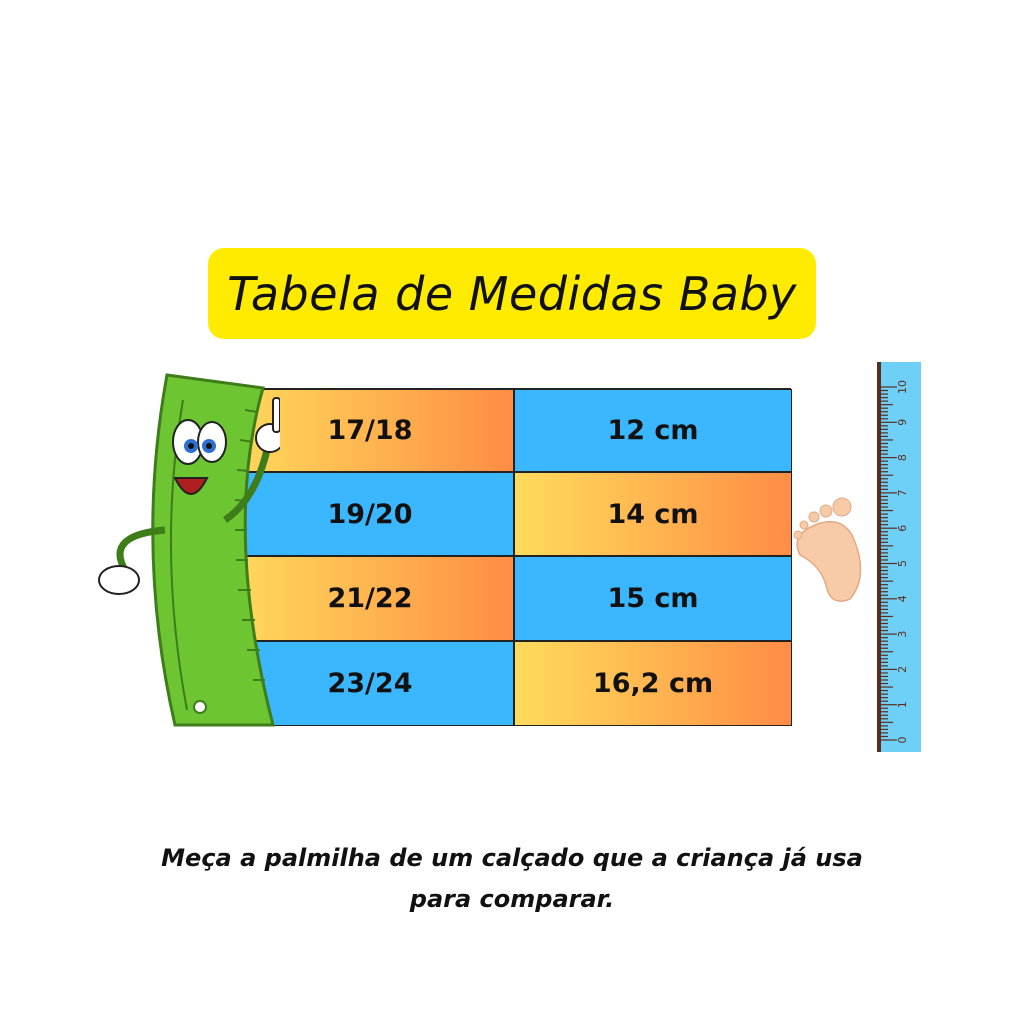 This screenshot has width=1024, height=1024. What do you see at coordinates (902, 669) in the screenshot?
I see `ruler-label: 2` at bounding box center [902, 669].